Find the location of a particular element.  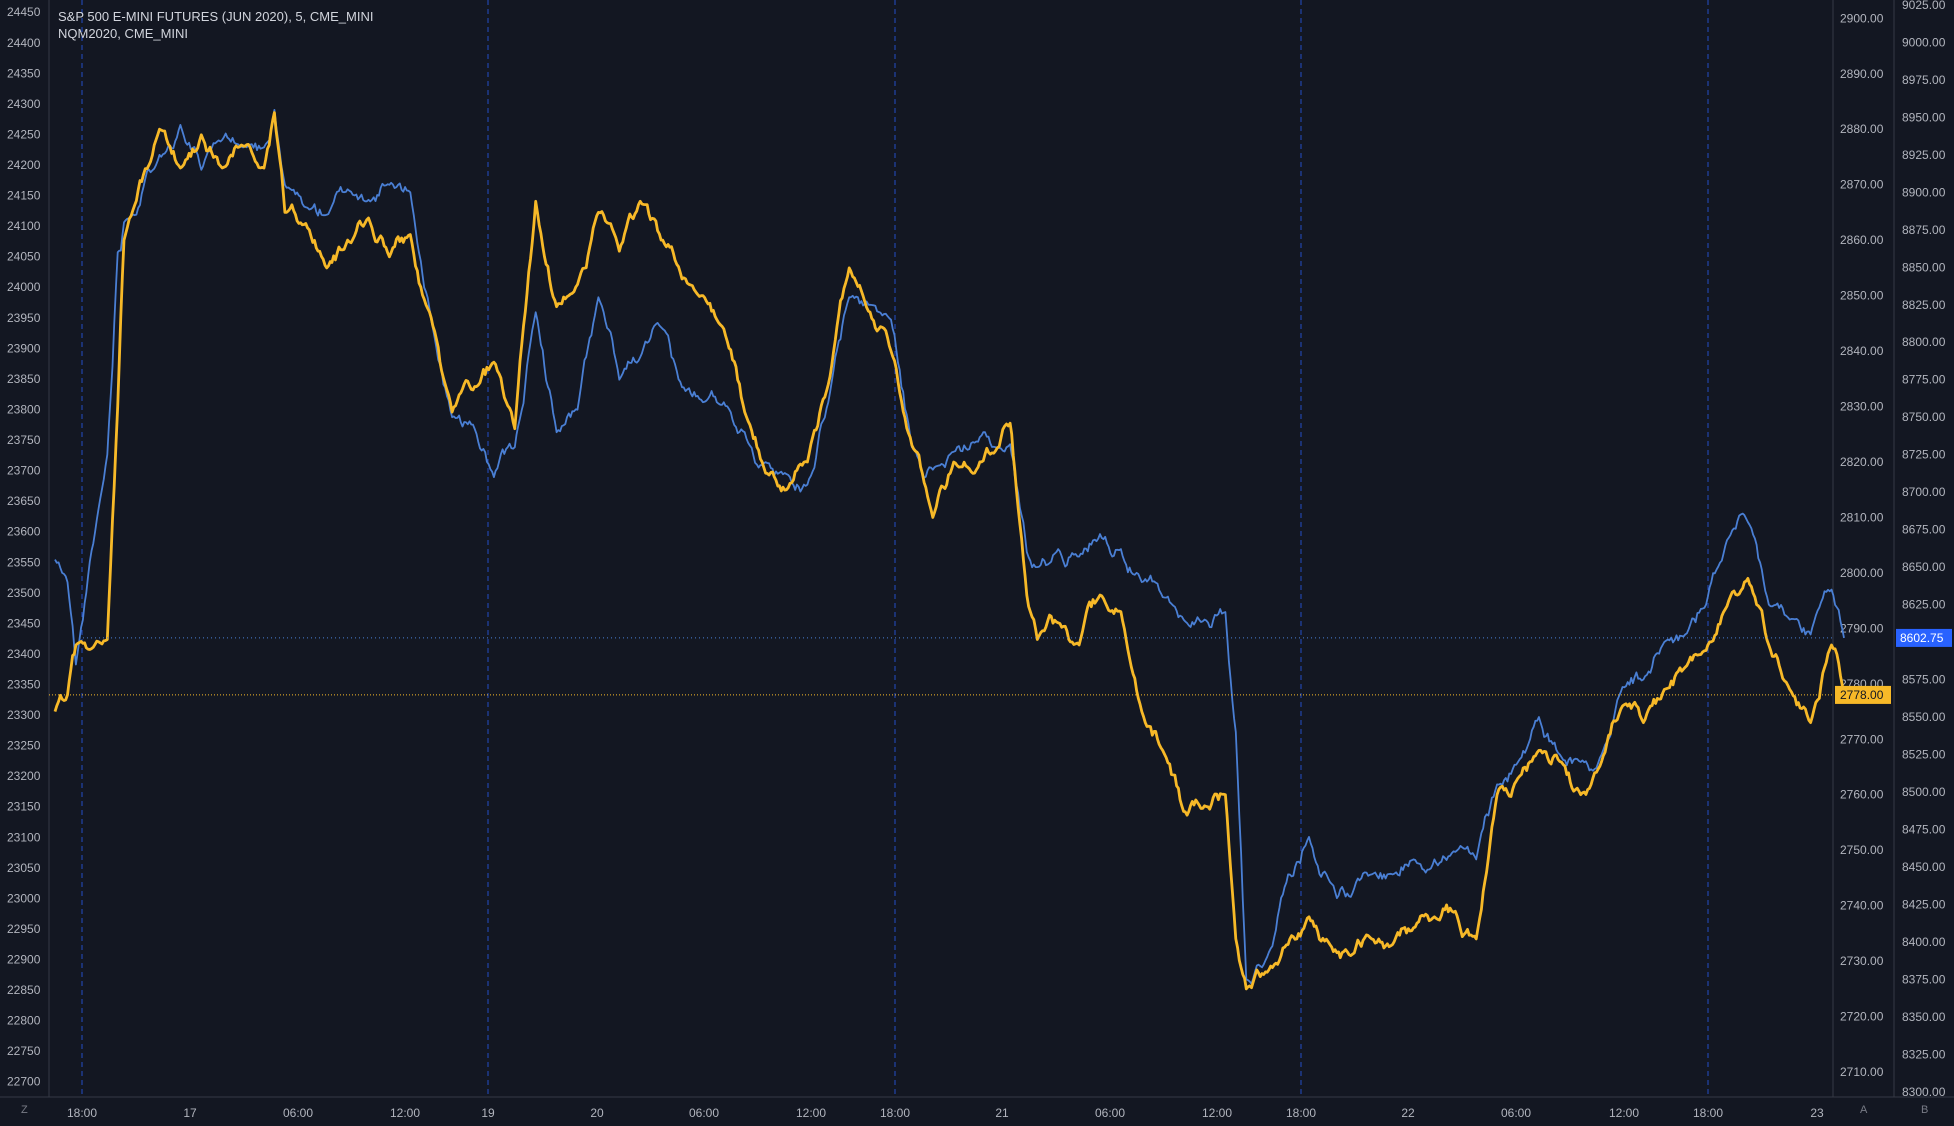

time-tick-label: 22 is located at coordinates (1408, 1113).